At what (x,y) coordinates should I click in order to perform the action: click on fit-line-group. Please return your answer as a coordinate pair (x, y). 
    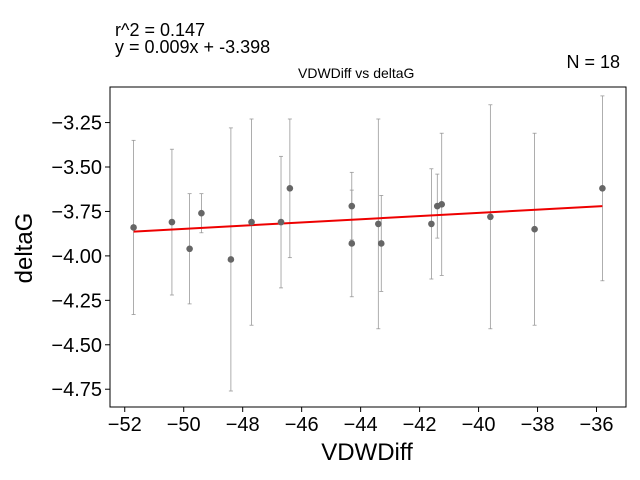
    Looking at the image, I should click on (368, 219).